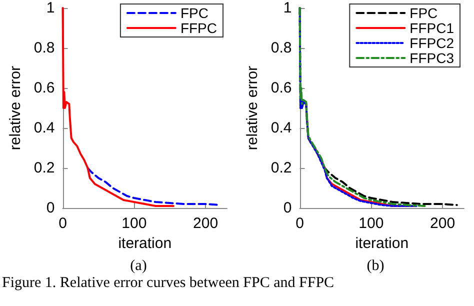  What do you see at coordinates (432, 43) in the screenshot?
I see `legend-label: FFPC2` at bounding box center [432, 43].